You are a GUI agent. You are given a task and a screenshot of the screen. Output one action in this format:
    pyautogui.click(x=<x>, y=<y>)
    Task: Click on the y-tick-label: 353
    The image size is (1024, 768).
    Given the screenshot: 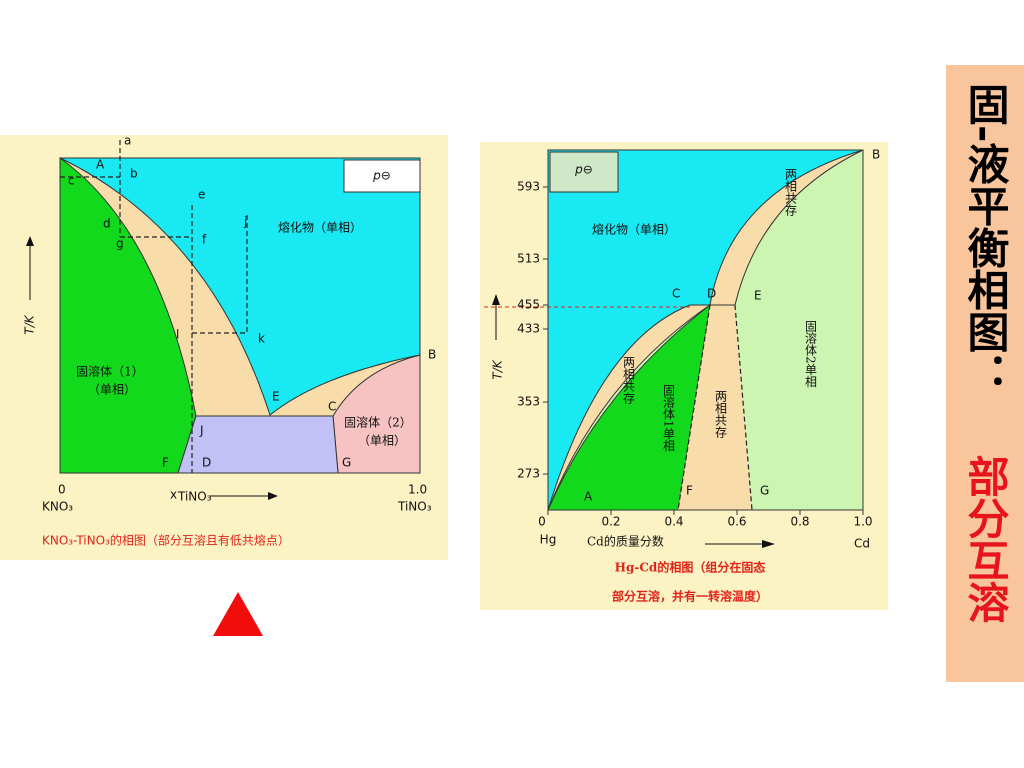 What is the action you would take?
    pyautogui.click(x=528, y=402)
    